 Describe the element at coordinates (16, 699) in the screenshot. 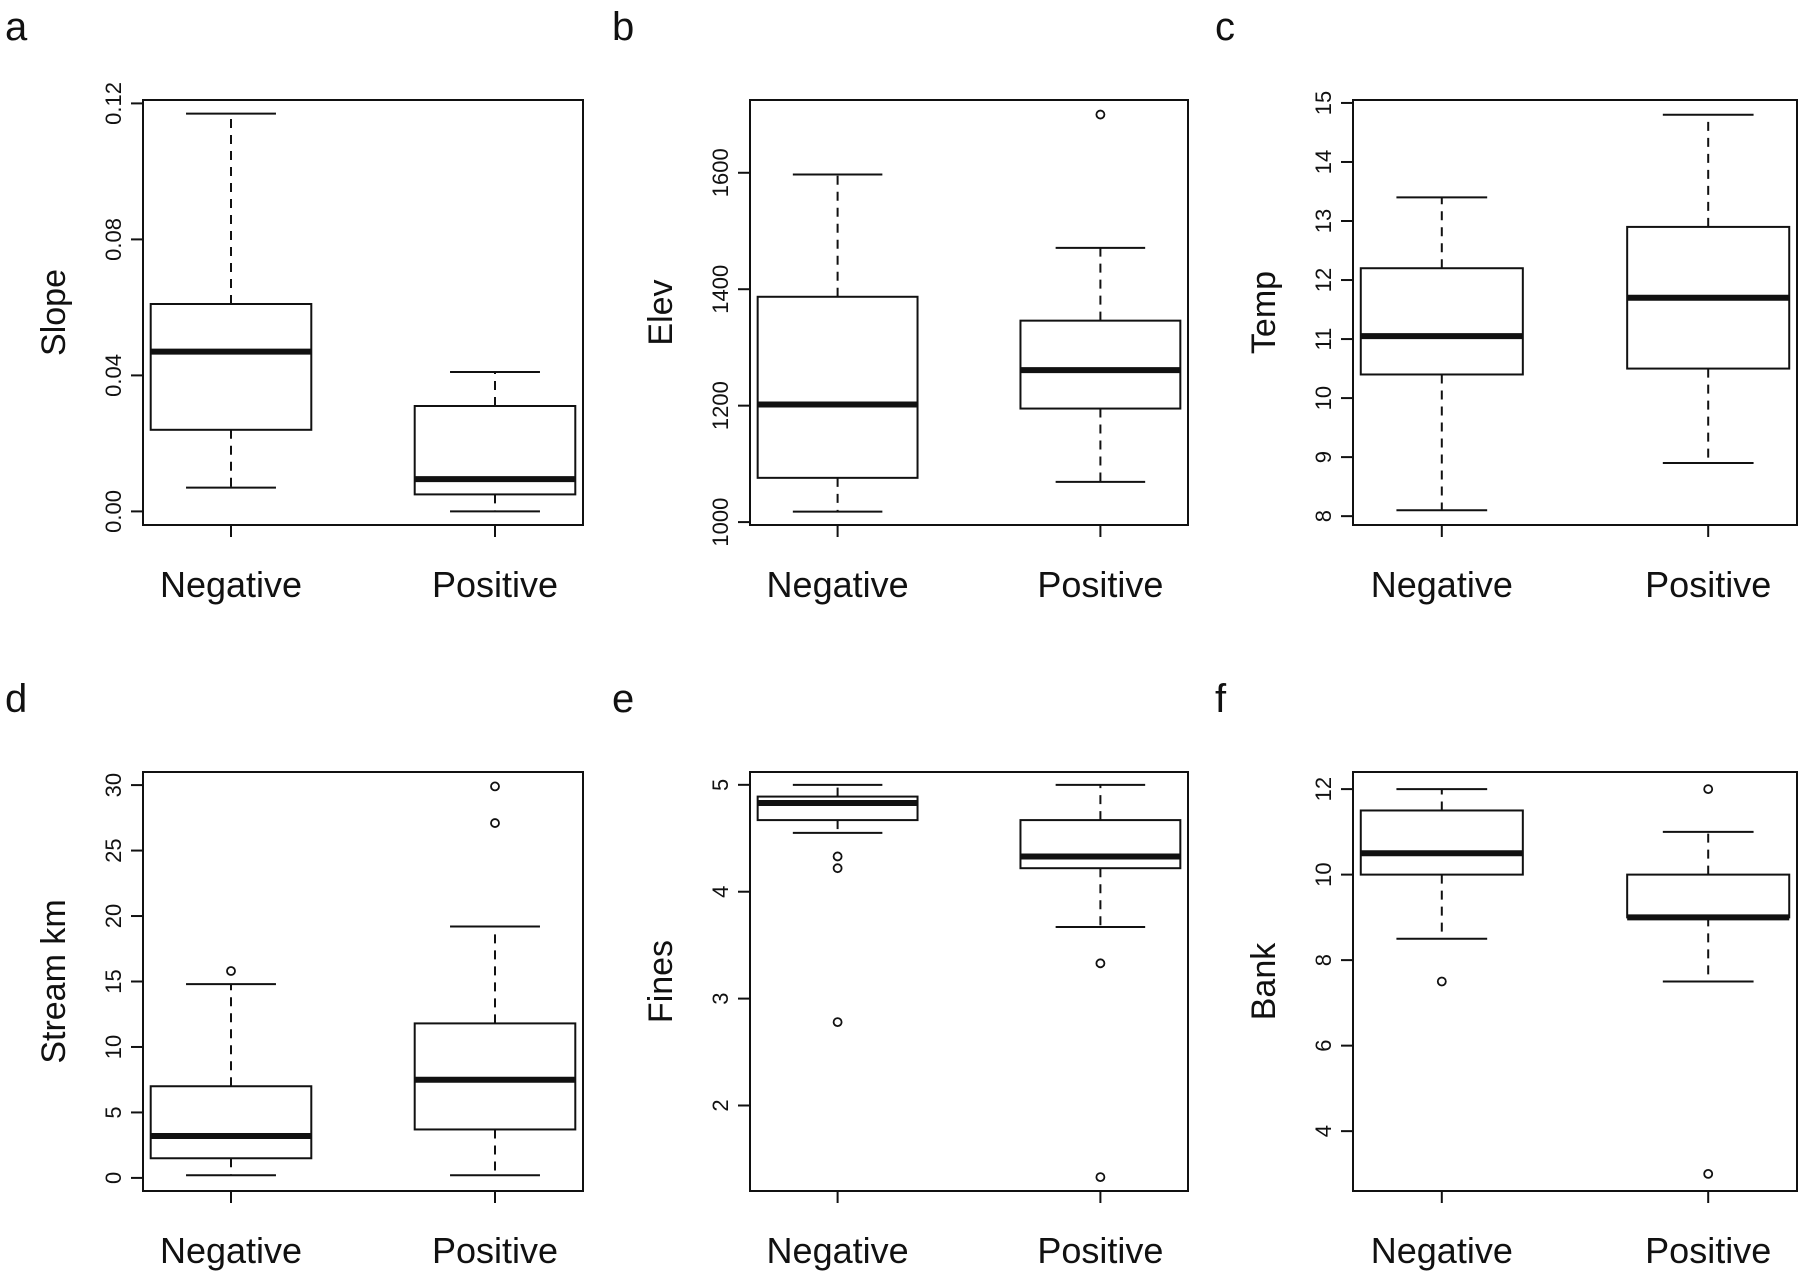

I see `panel-letter: d` at that location.